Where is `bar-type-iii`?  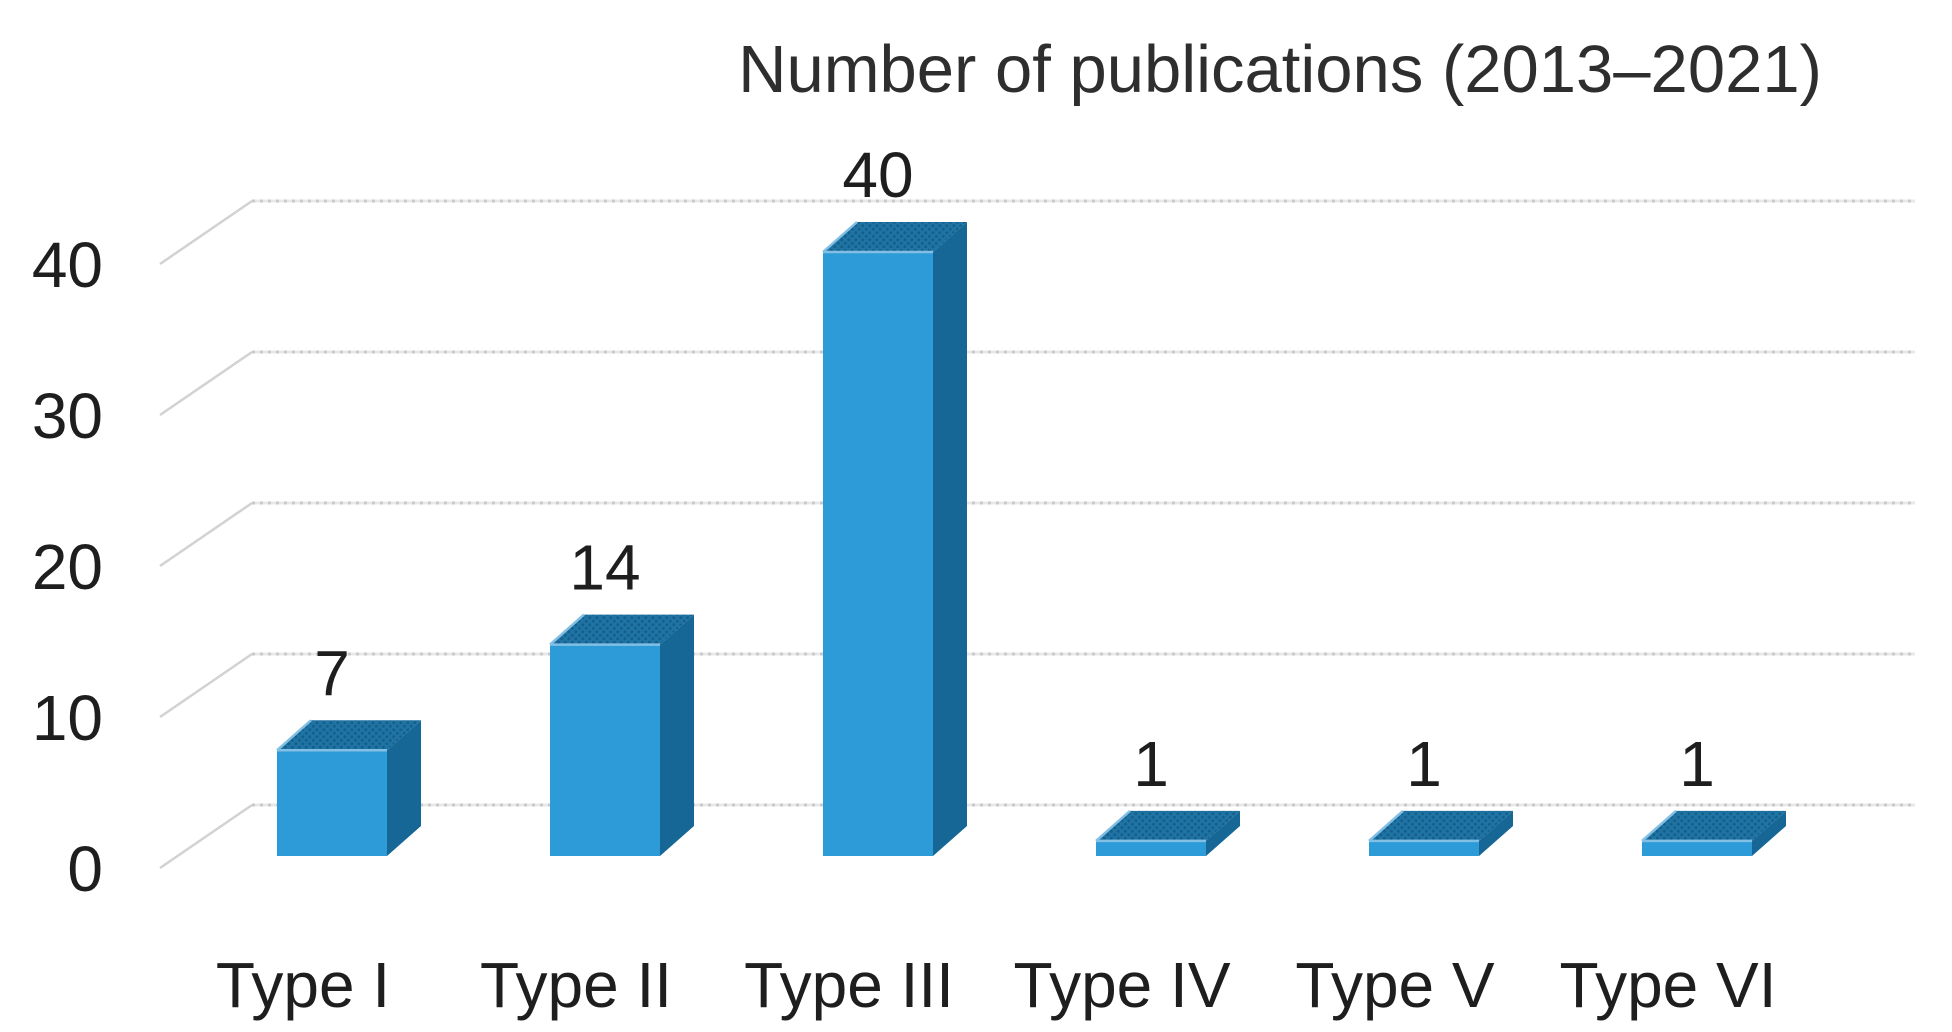 bar-type-iii is located at coordinates (894, 538).